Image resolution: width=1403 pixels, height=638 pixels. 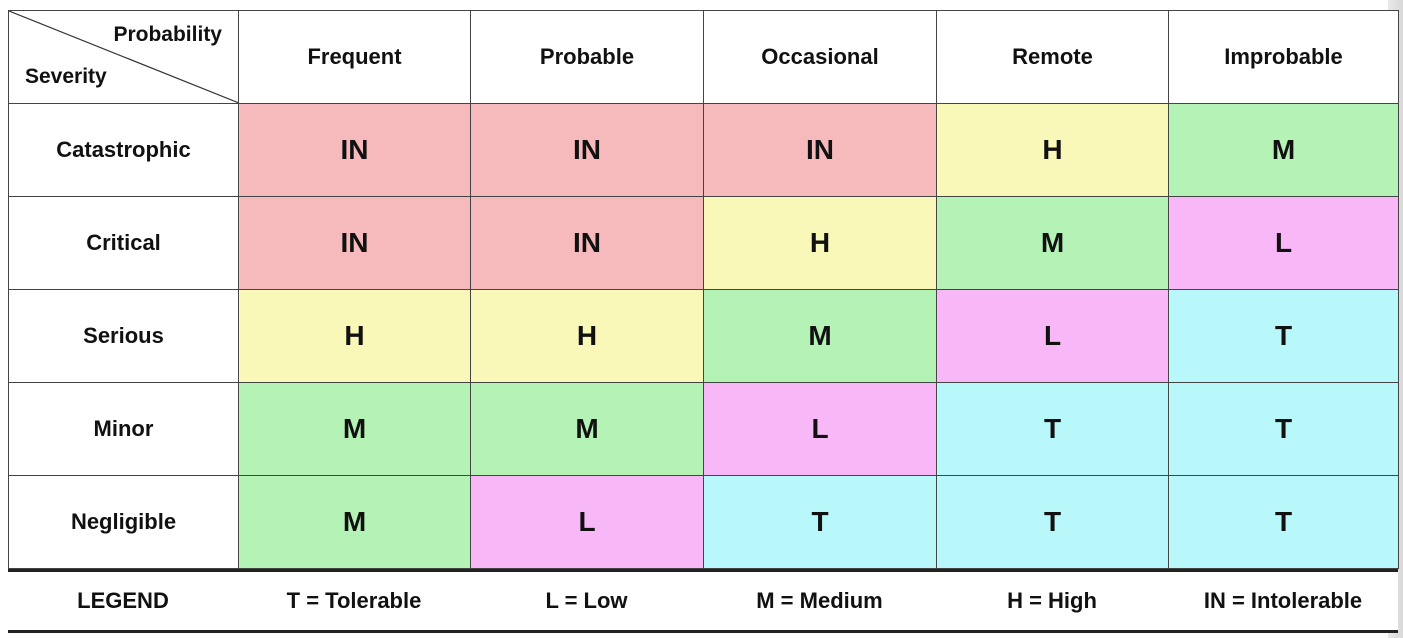 I want to click on diagonal-divider, so click(x=123, y=57).